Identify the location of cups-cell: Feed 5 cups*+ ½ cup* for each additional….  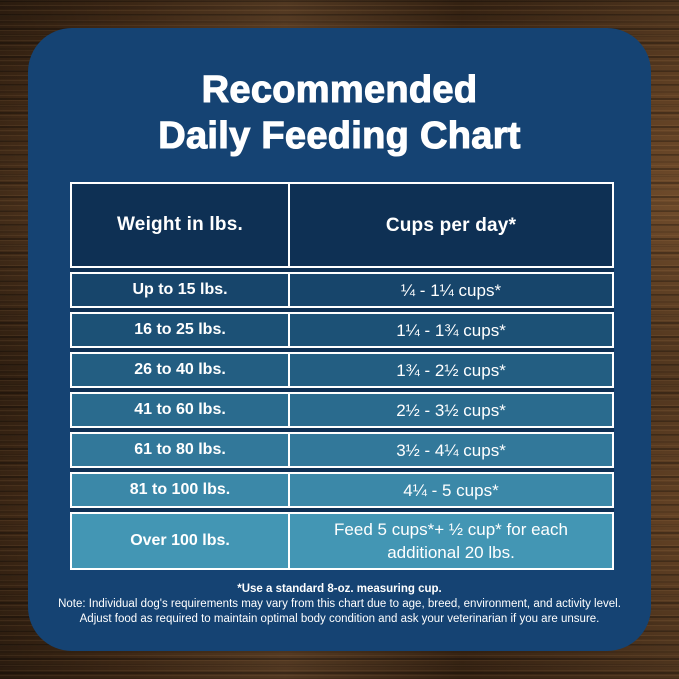
(450, 541).